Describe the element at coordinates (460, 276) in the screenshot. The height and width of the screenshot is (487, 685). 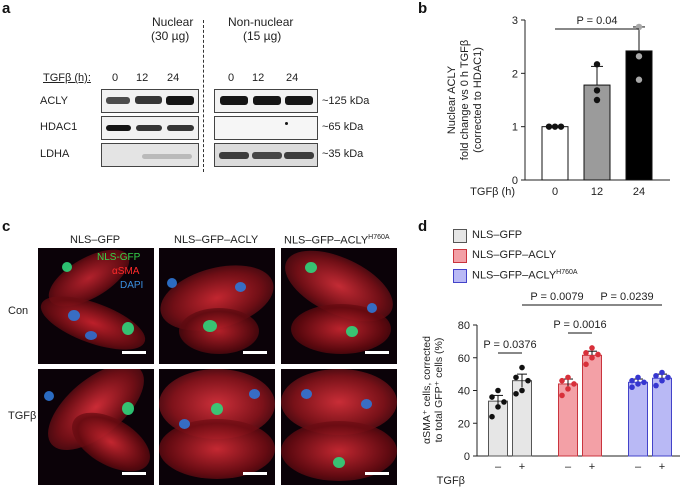
I see `legend-swatch-blue` at that location.